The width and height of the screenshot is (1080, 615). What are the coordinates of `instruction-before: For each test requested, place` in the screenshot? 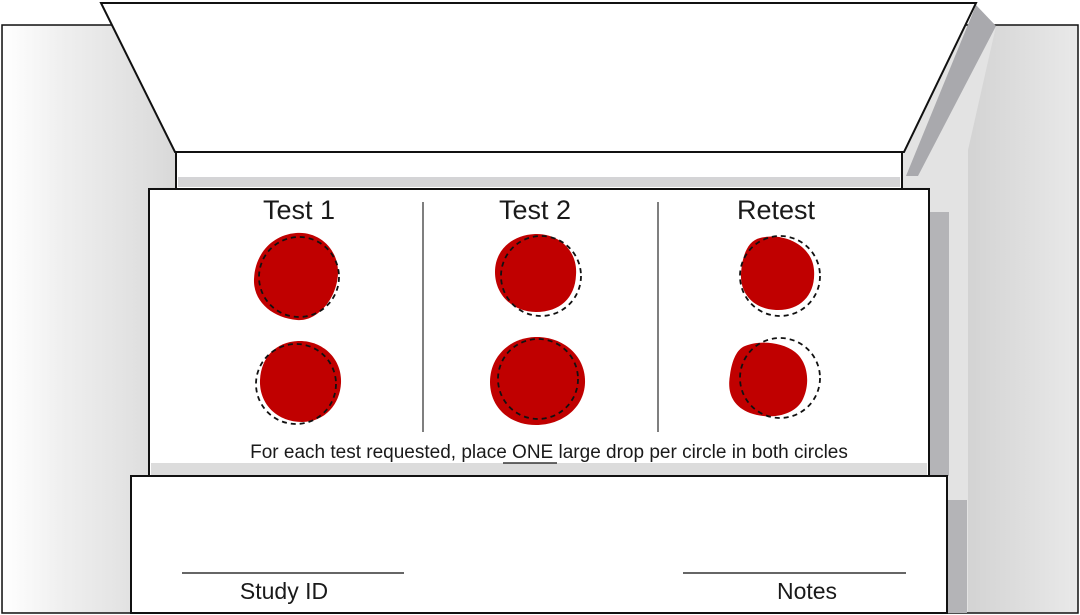 It's located at (381, 452).